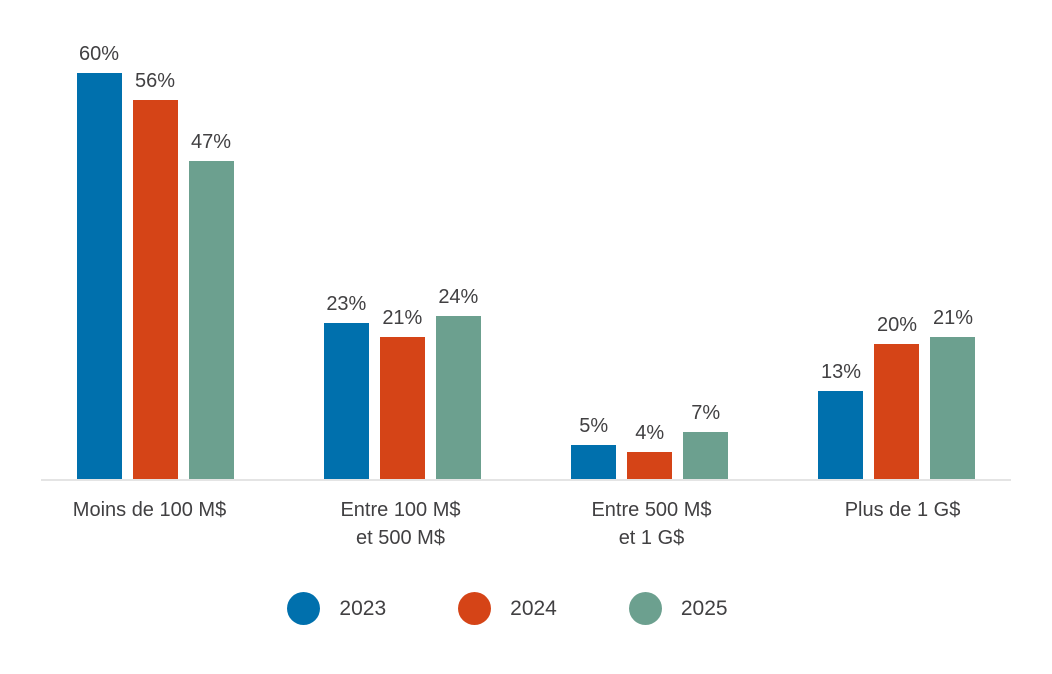 The width and height of the screenshot is (1052, 674). I want to click on legend: 2023 2024 2025, so click(507, 608).